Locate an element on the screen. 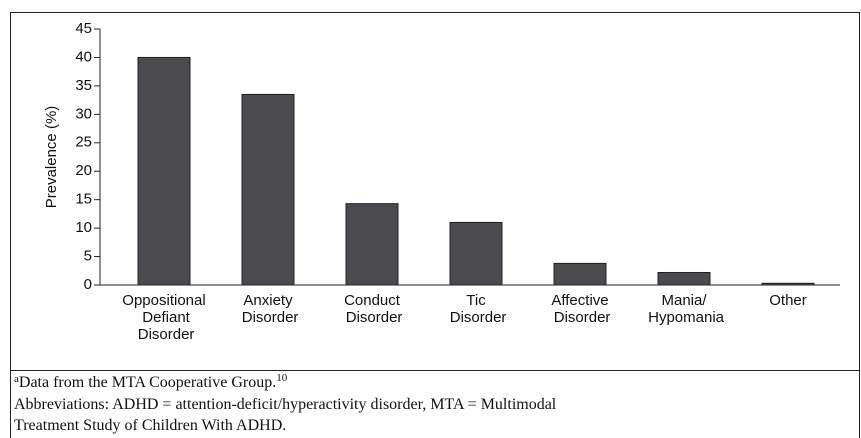 Image resolution: width=861 pixels, height=438 pixels. x-tick-label: Mania/ Hypomania is located at coordinates (684, 309).